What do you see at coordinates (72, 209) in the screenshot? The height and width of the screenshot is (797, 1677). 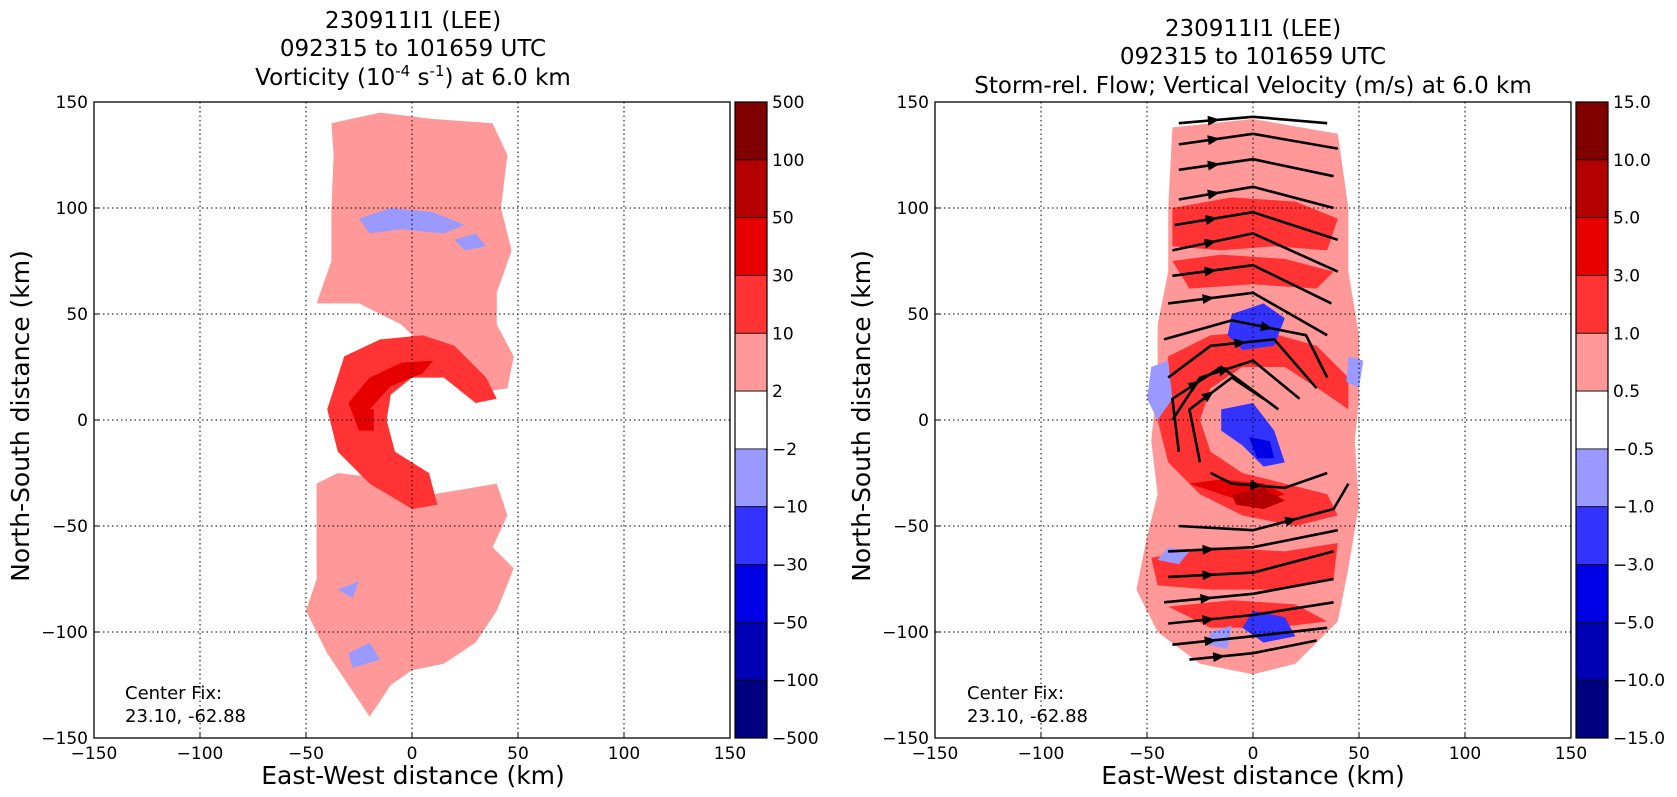 I see `y-tick-label: 100` at bounding box center [72, 209].